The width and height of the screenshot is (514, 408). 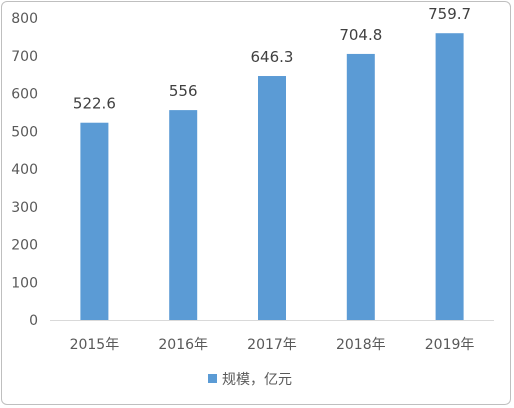 I want to click on y-tick-label-6: 600, so click(x=24, y=95).